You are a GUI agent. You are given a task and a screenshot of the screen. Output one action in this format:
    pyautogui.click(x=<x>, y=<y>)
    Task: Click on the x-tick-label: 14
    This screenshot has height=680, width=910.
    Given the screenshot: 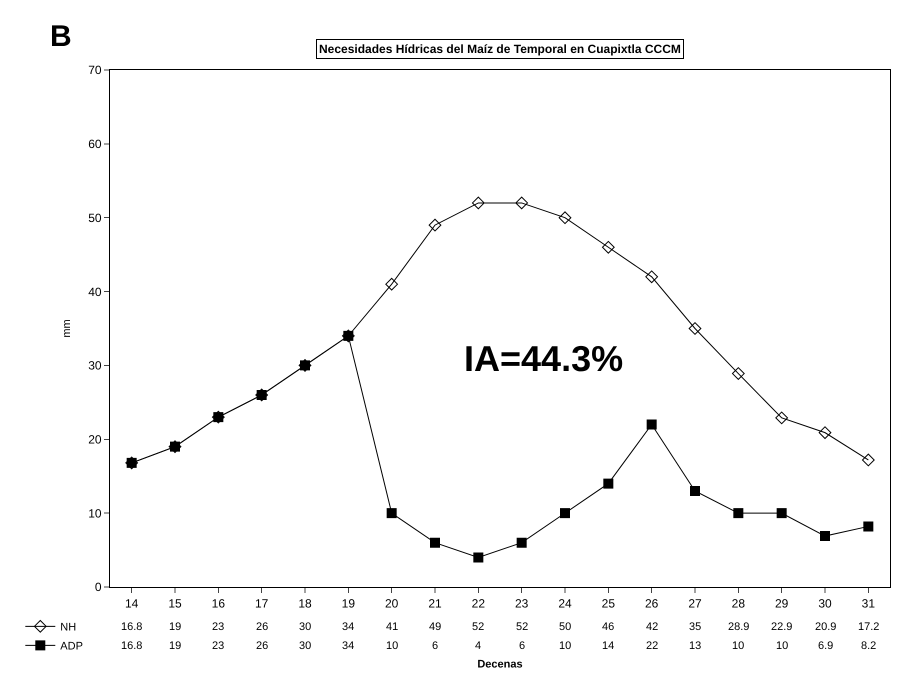 What is the action you would take?
    pyautogui.click(x=131, y=603)
    